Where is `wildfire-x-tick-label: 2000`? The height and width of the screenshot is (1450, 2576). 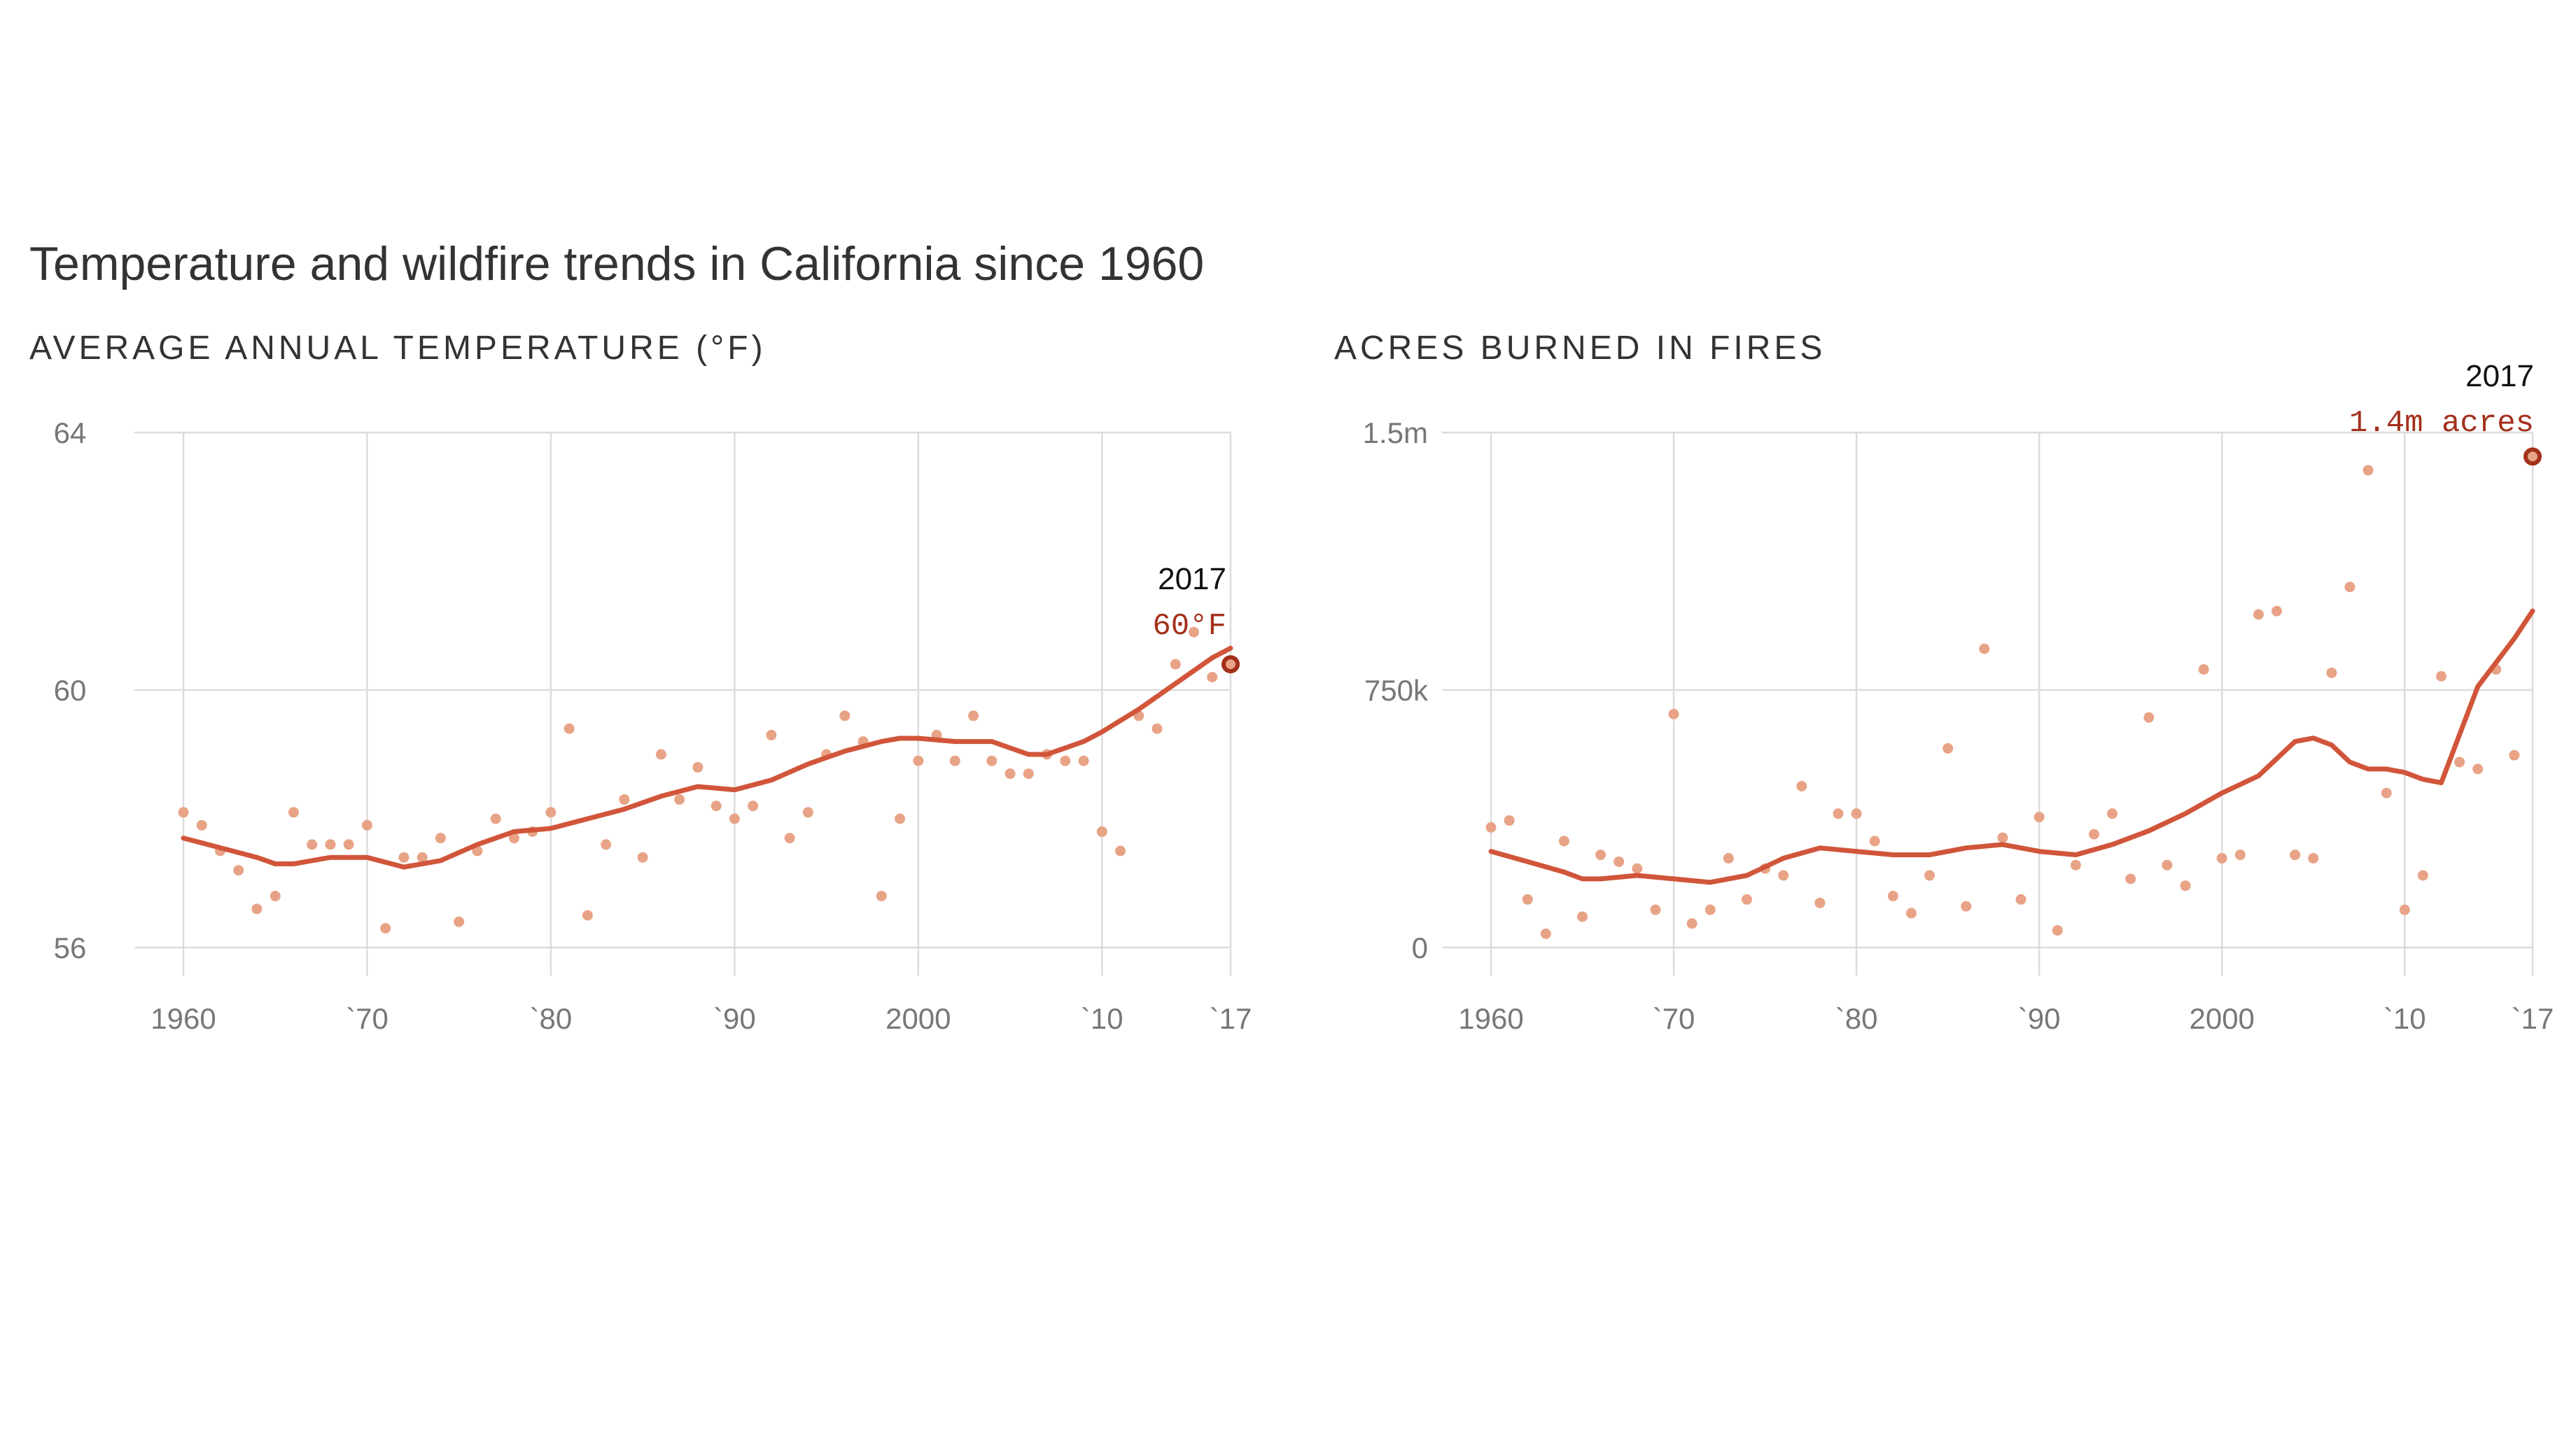
wildfire-x-tick-label: 2000 is located at coordinates (2221, 1018).